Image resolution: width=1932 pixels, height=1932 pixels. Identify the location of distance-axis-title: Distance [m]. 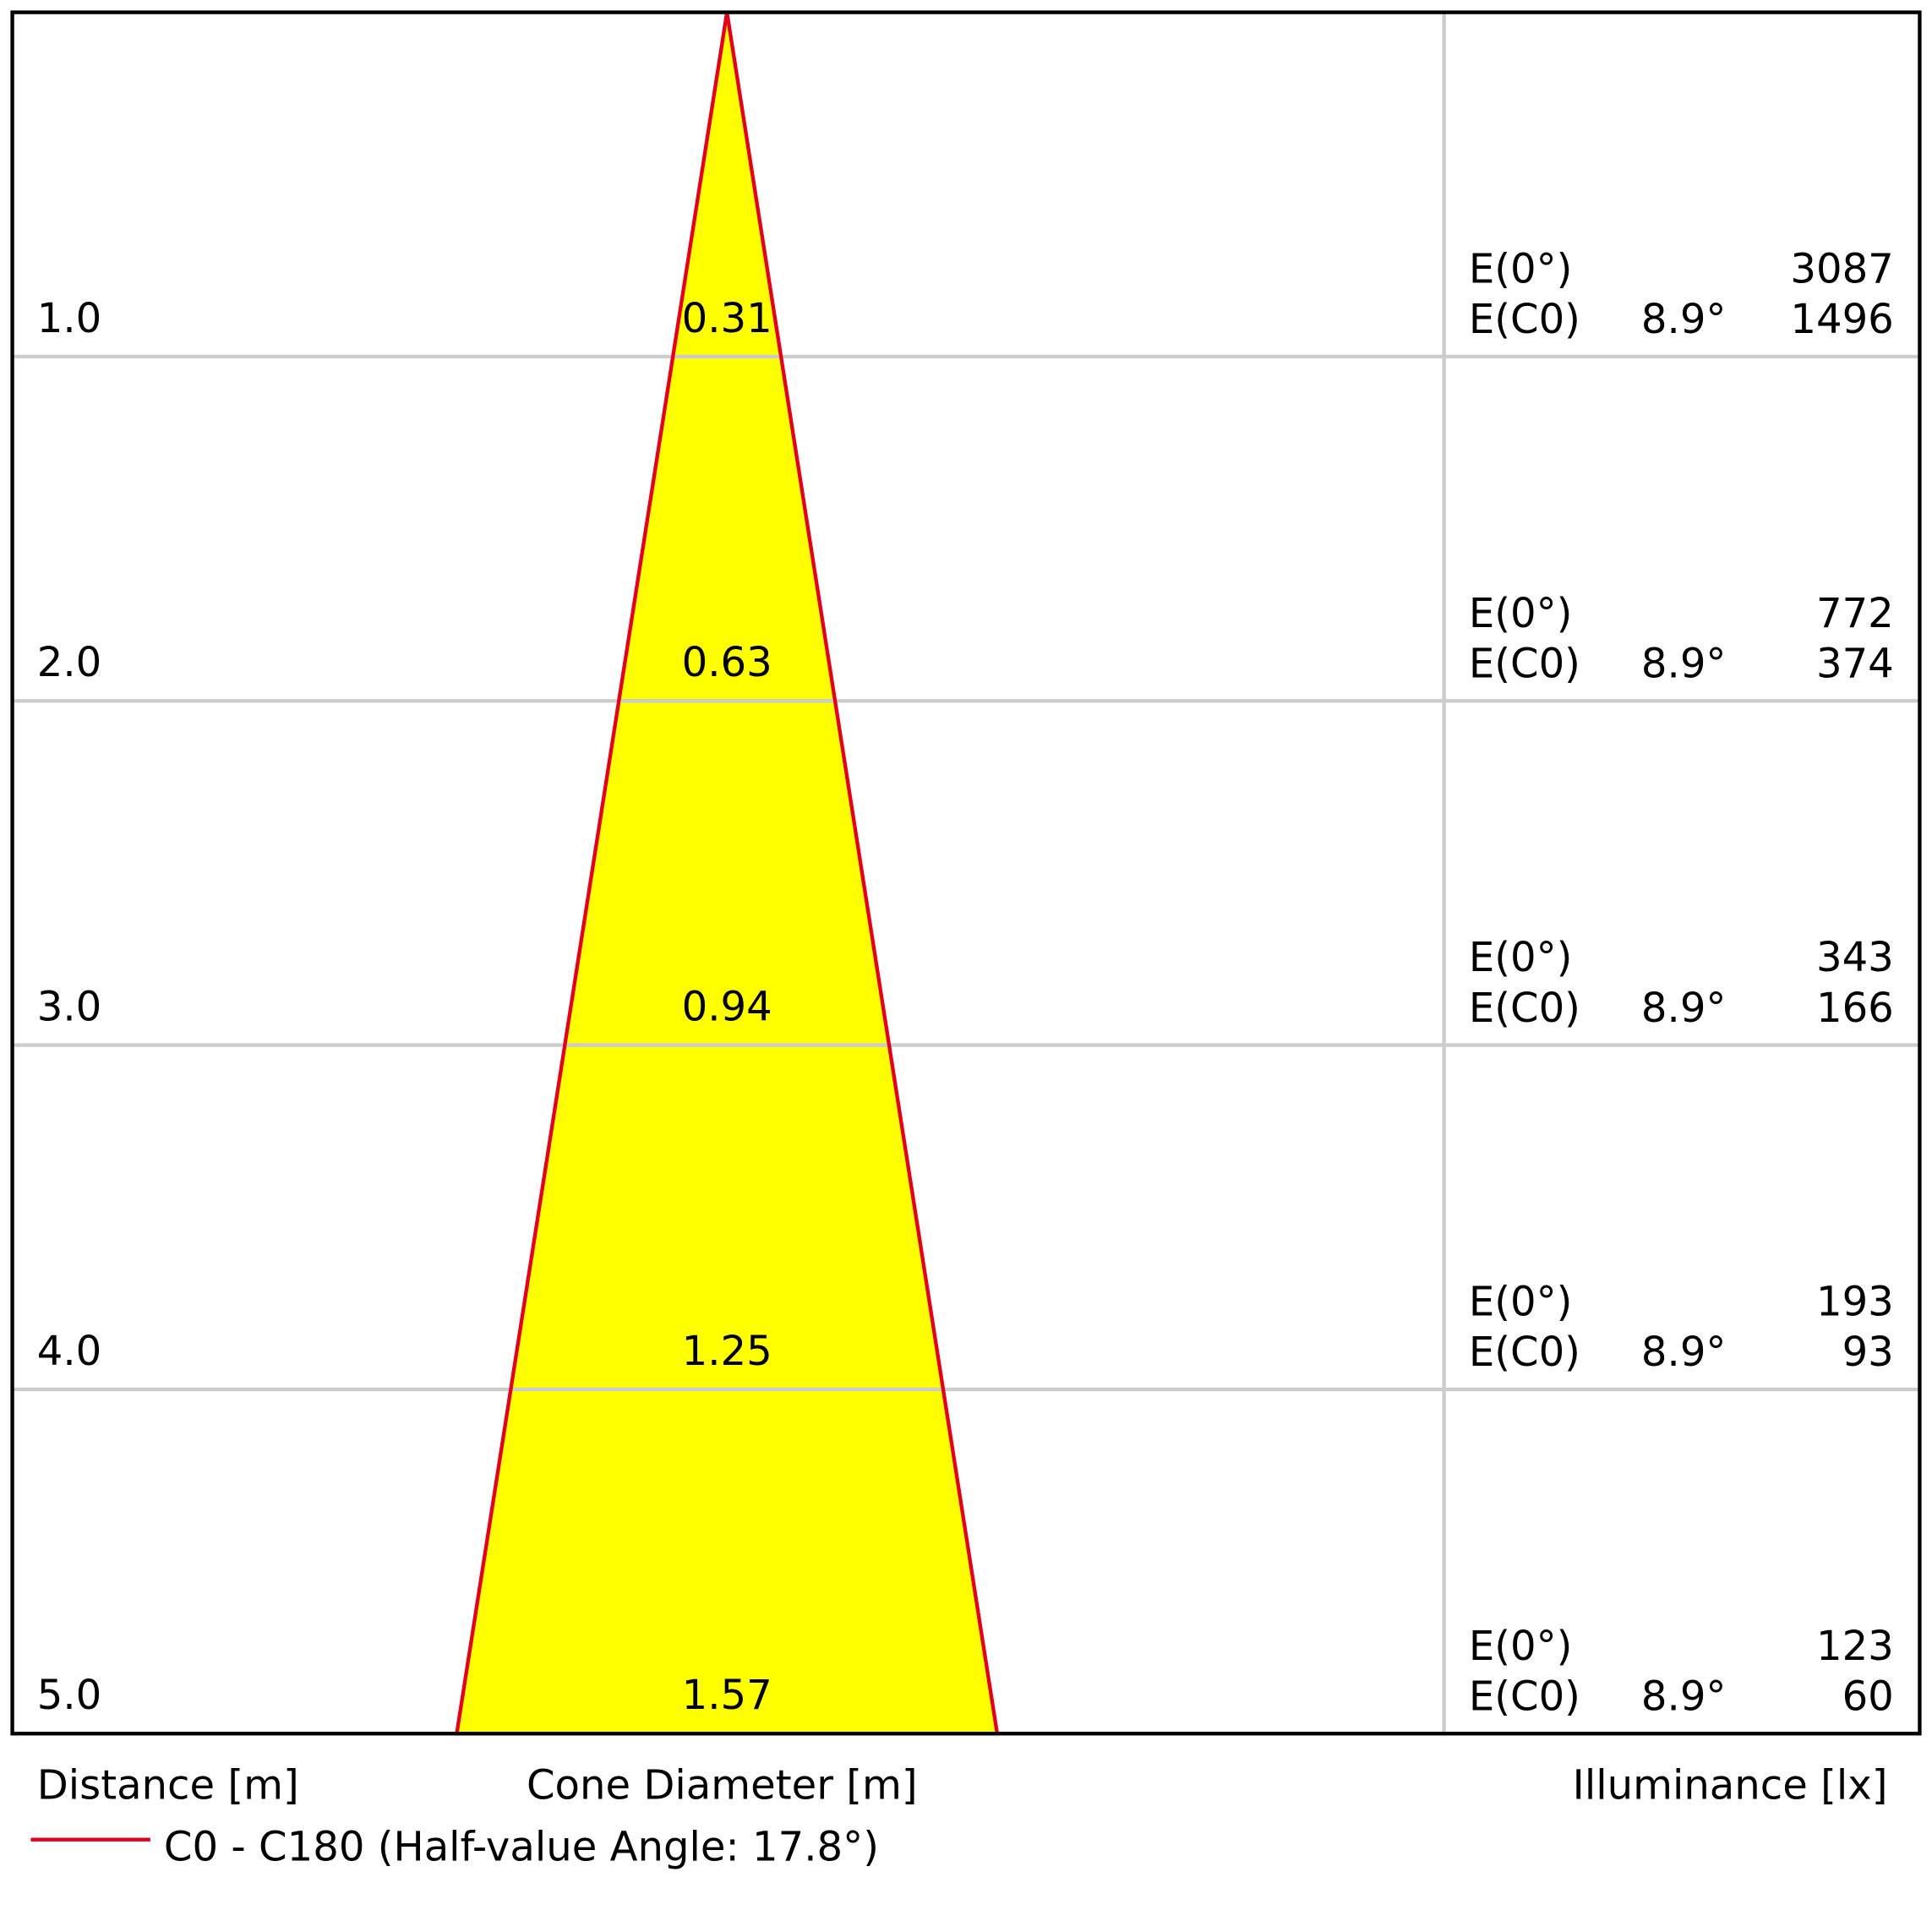
(168, 1785).